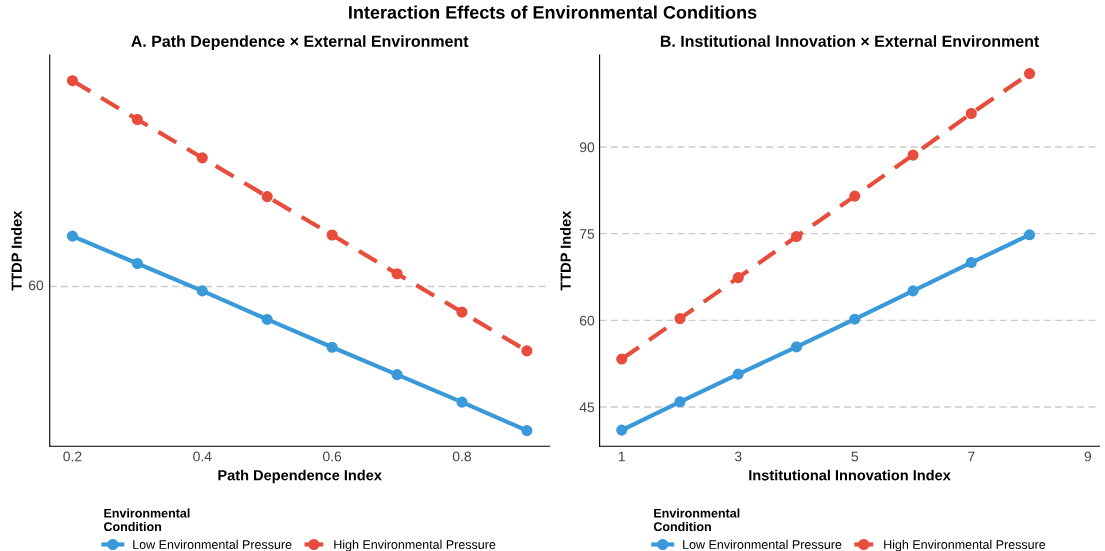 Image resolution: width=1105 pixels, height=551 pixels. Describe the element at coordinates (855, 456) in the screenshot. I see `x-tick-label: 5` at that location.